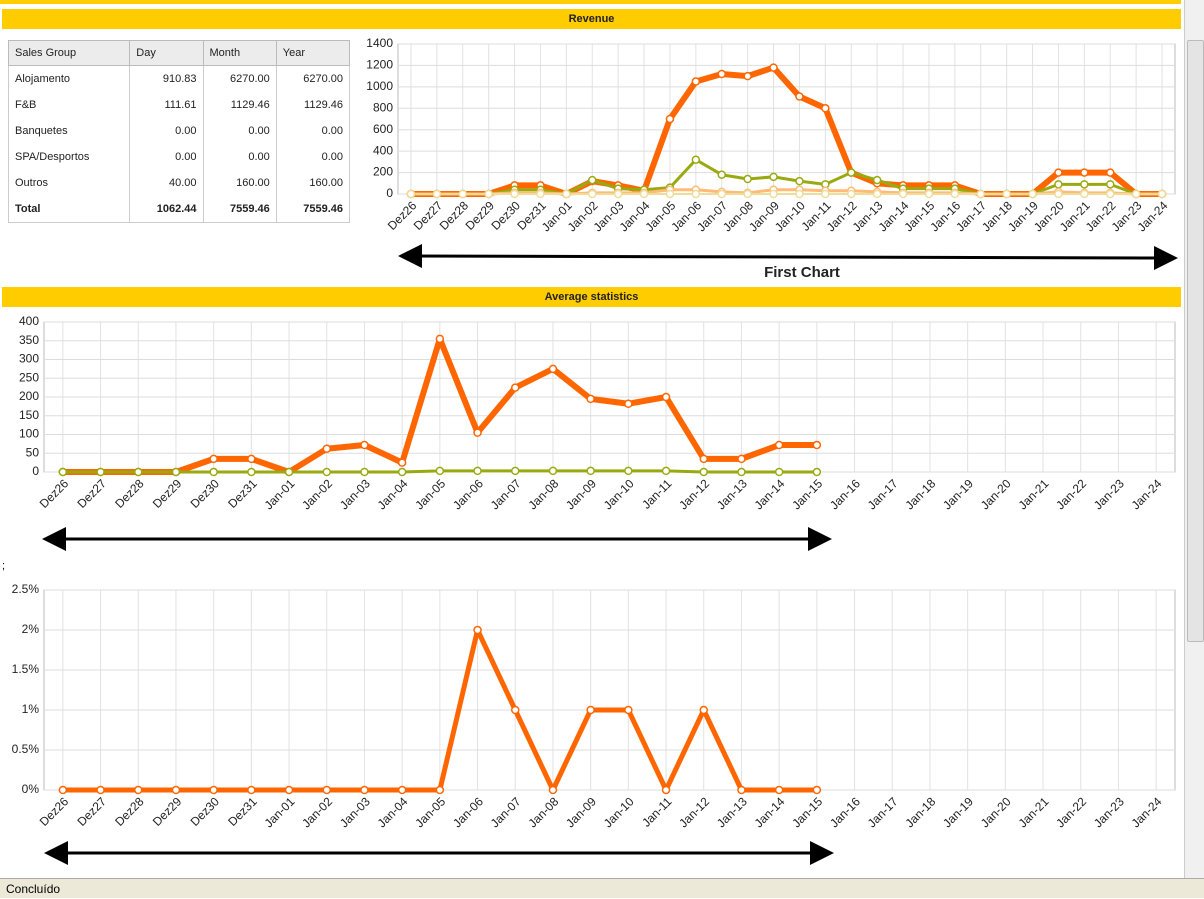 Image resolution: width=1204 pixels, height=899 pixels. What do you see at coordinates (317, 494) in the screenshot?
I see `x-tick-label: Jan-02` at bounding box center [317, 494].